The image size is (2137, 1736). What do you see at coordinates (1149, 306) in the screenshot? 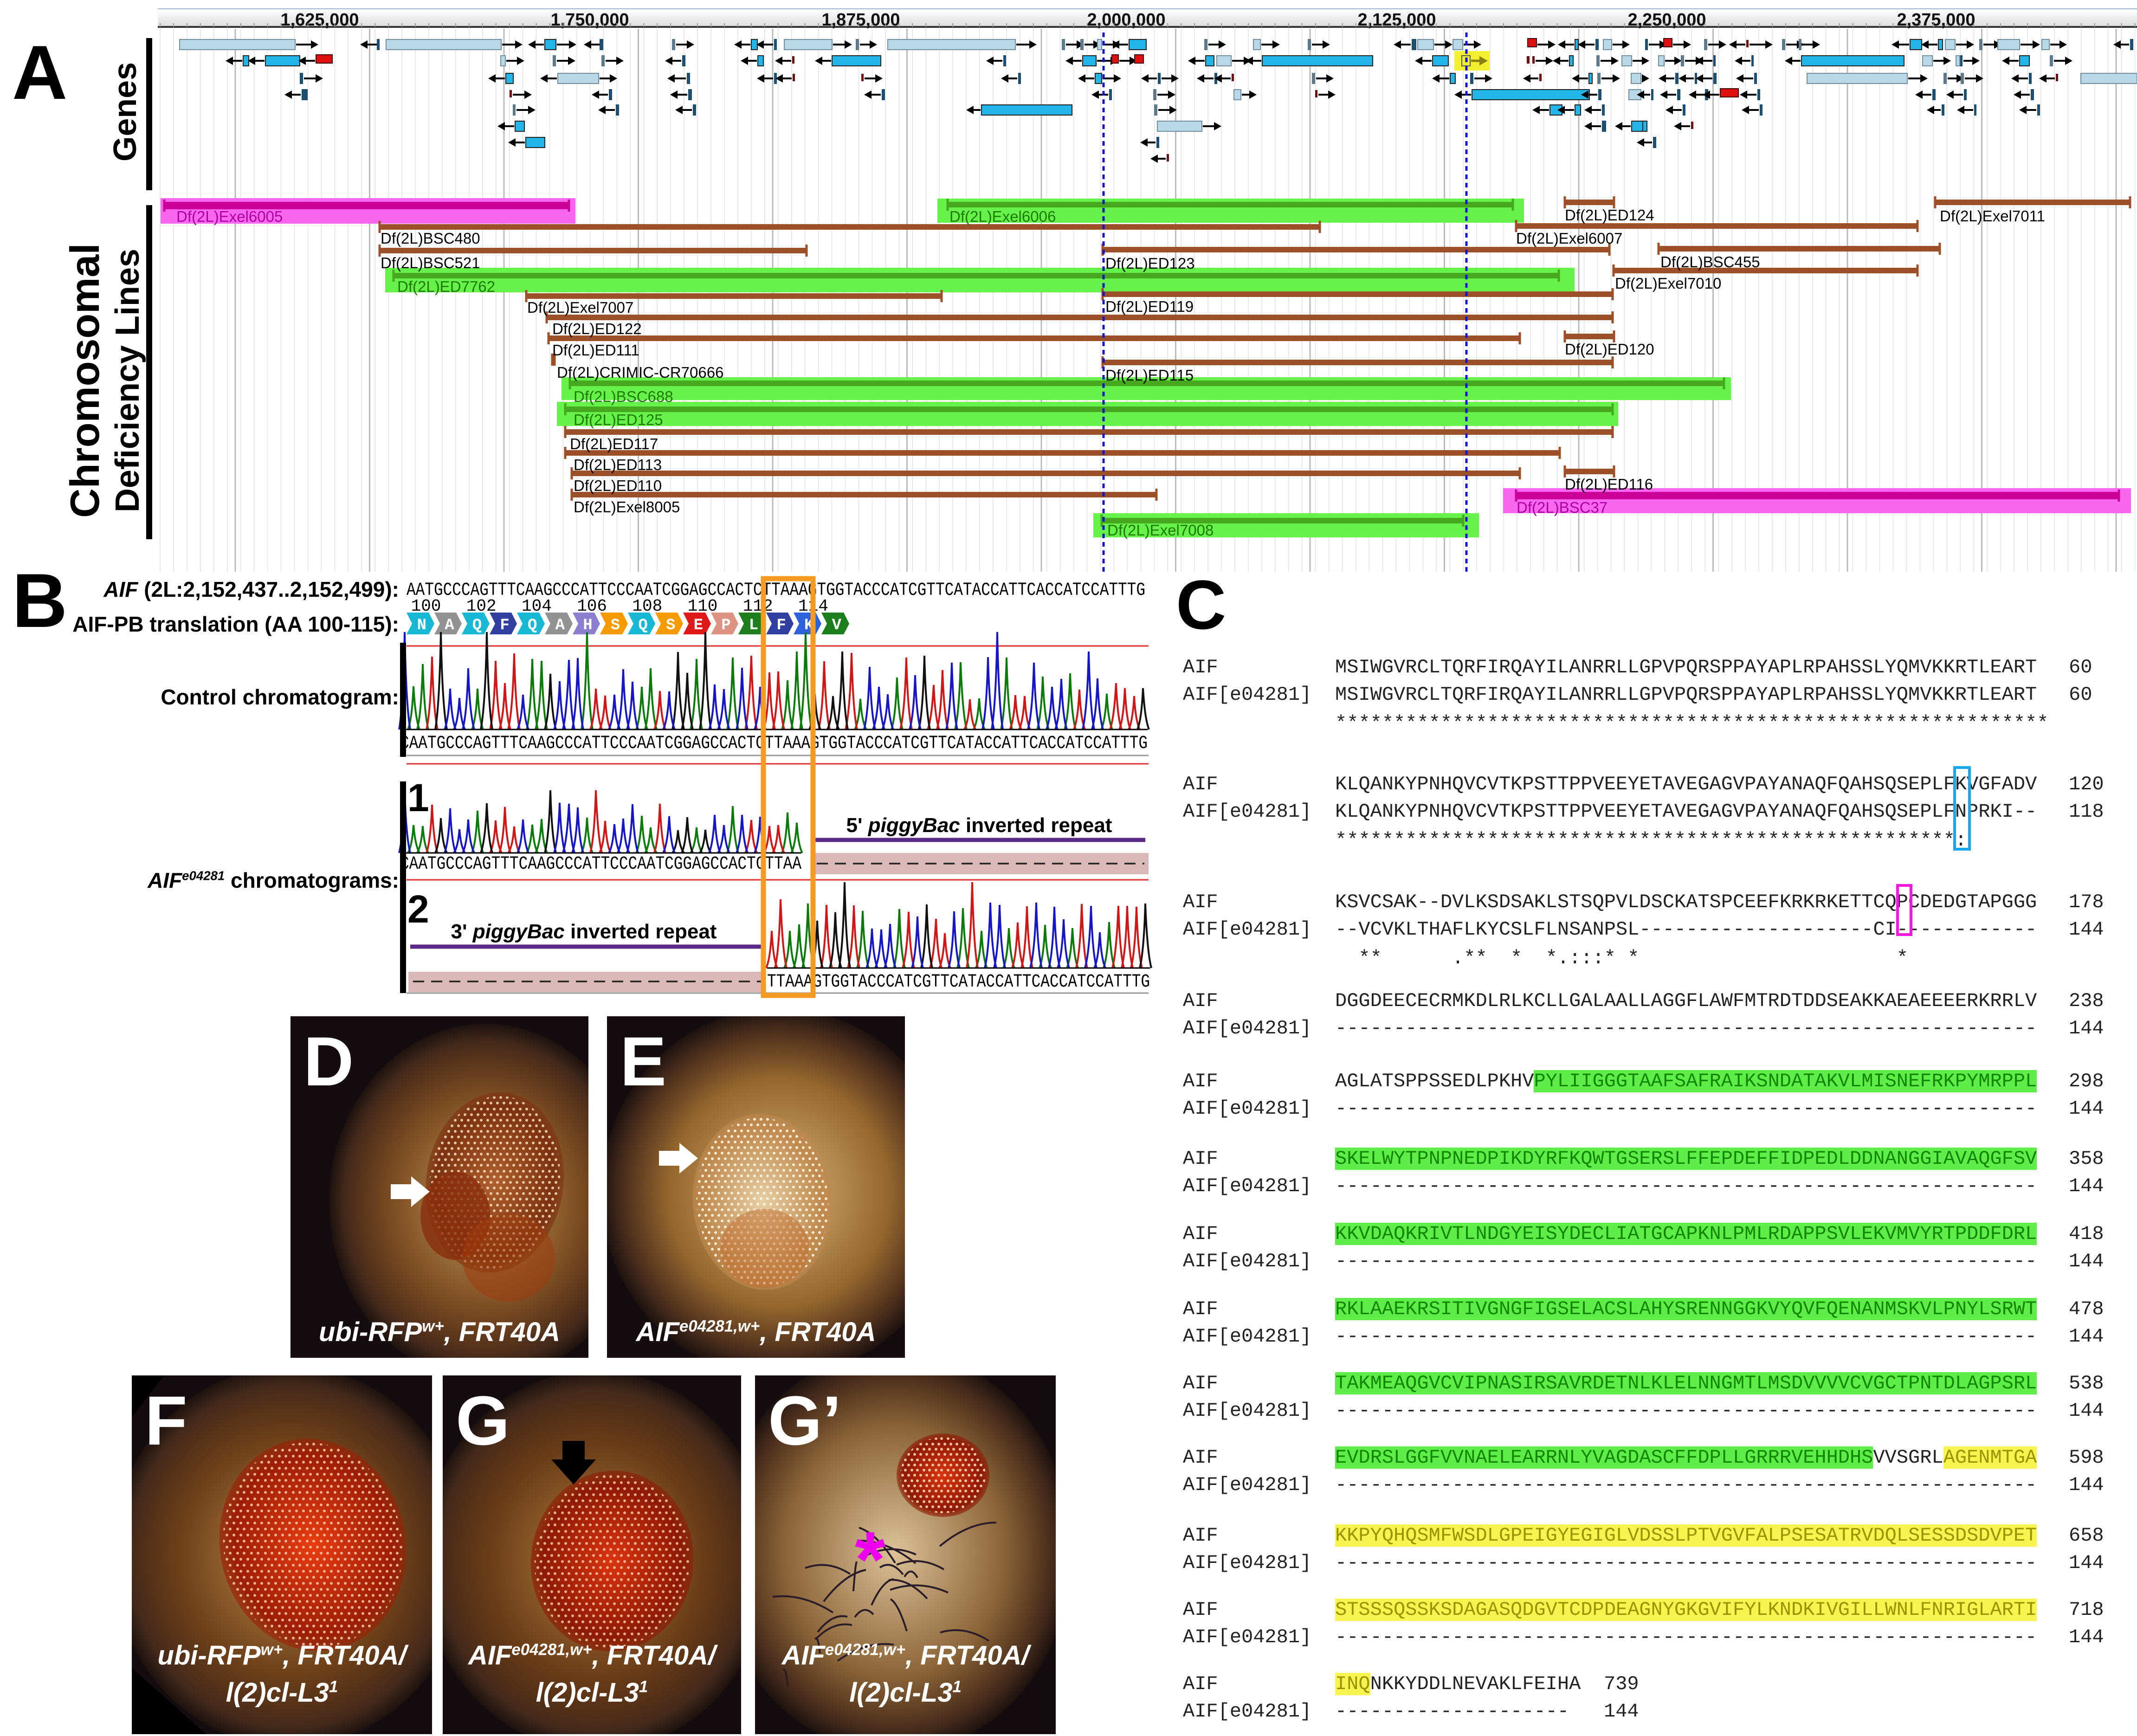
I see `svg-text: Df(2L)ED119` at bounding box center [1149, 306].